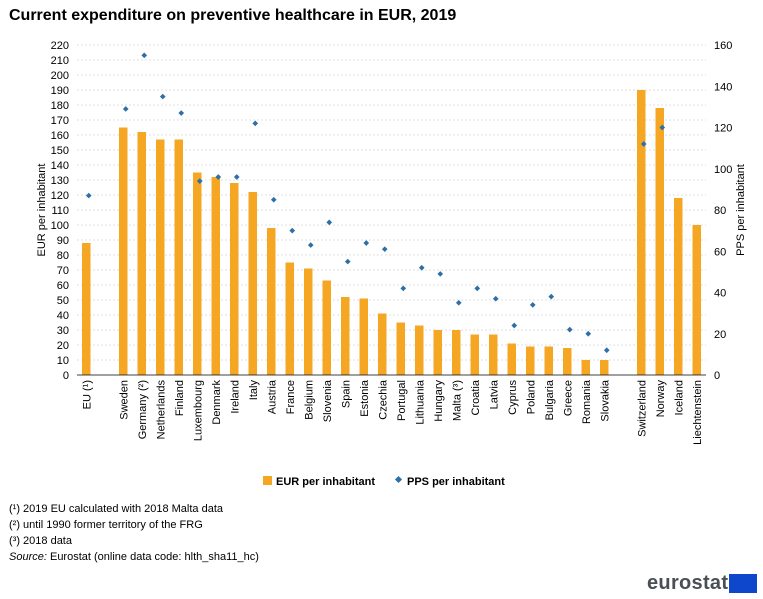  What do you see at coordinates (325, 482) in the screenshot?
I see `legend-bar-label: EUR per inhabitant` at bounding box center [325, 482].